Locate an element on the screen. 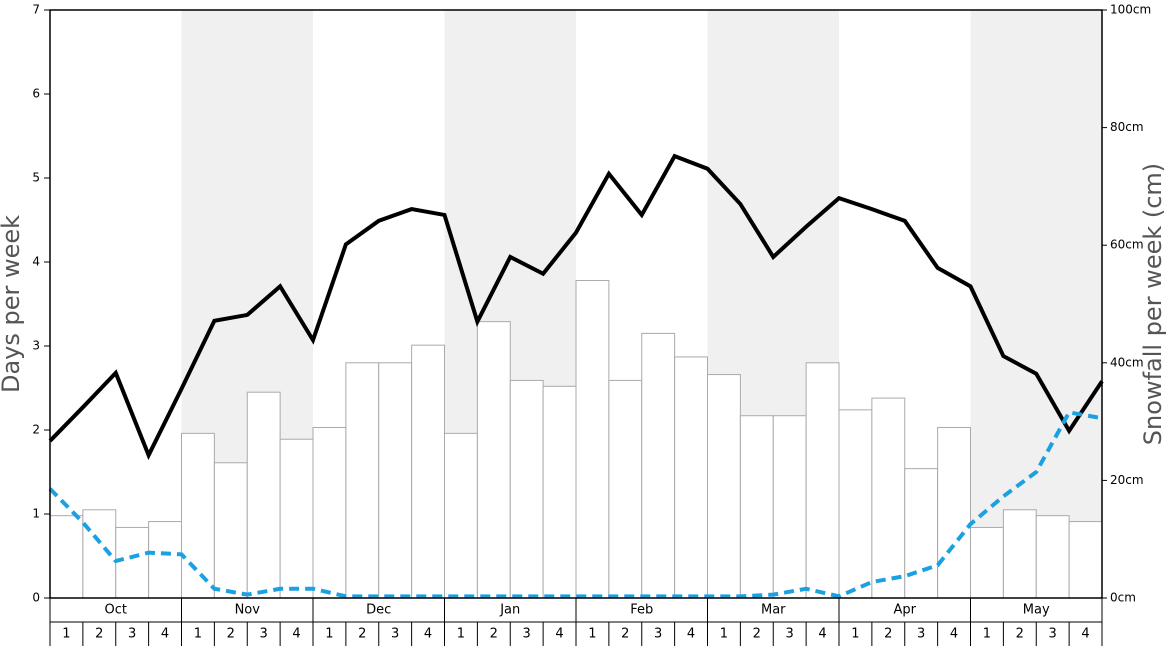 This screenshot has width=1168, height=648. y-tick-label: 6 is located at coordinates (36, 94).